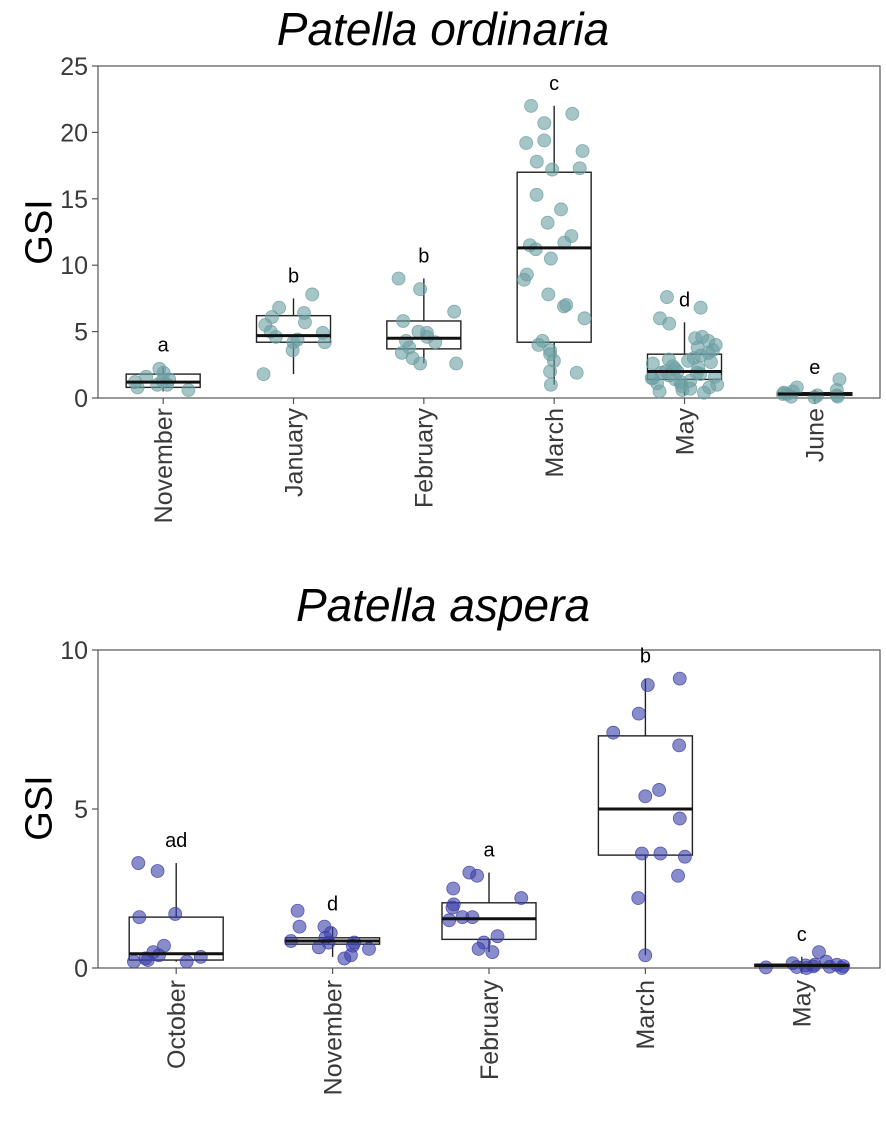 This screenshot has width=886, height=1140. Describe the element at coordinates (294, 452) in the screenshot. I see `x-tick-label-january: January` at that location.